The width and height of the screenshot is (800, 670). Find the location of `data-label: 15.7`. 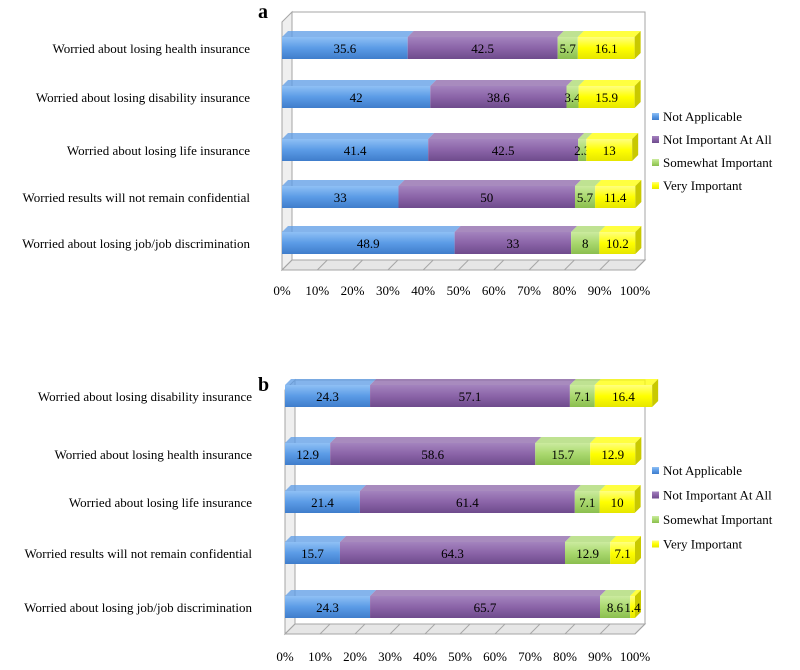

data-label: 15.7 is located at coordinates (562, 454).